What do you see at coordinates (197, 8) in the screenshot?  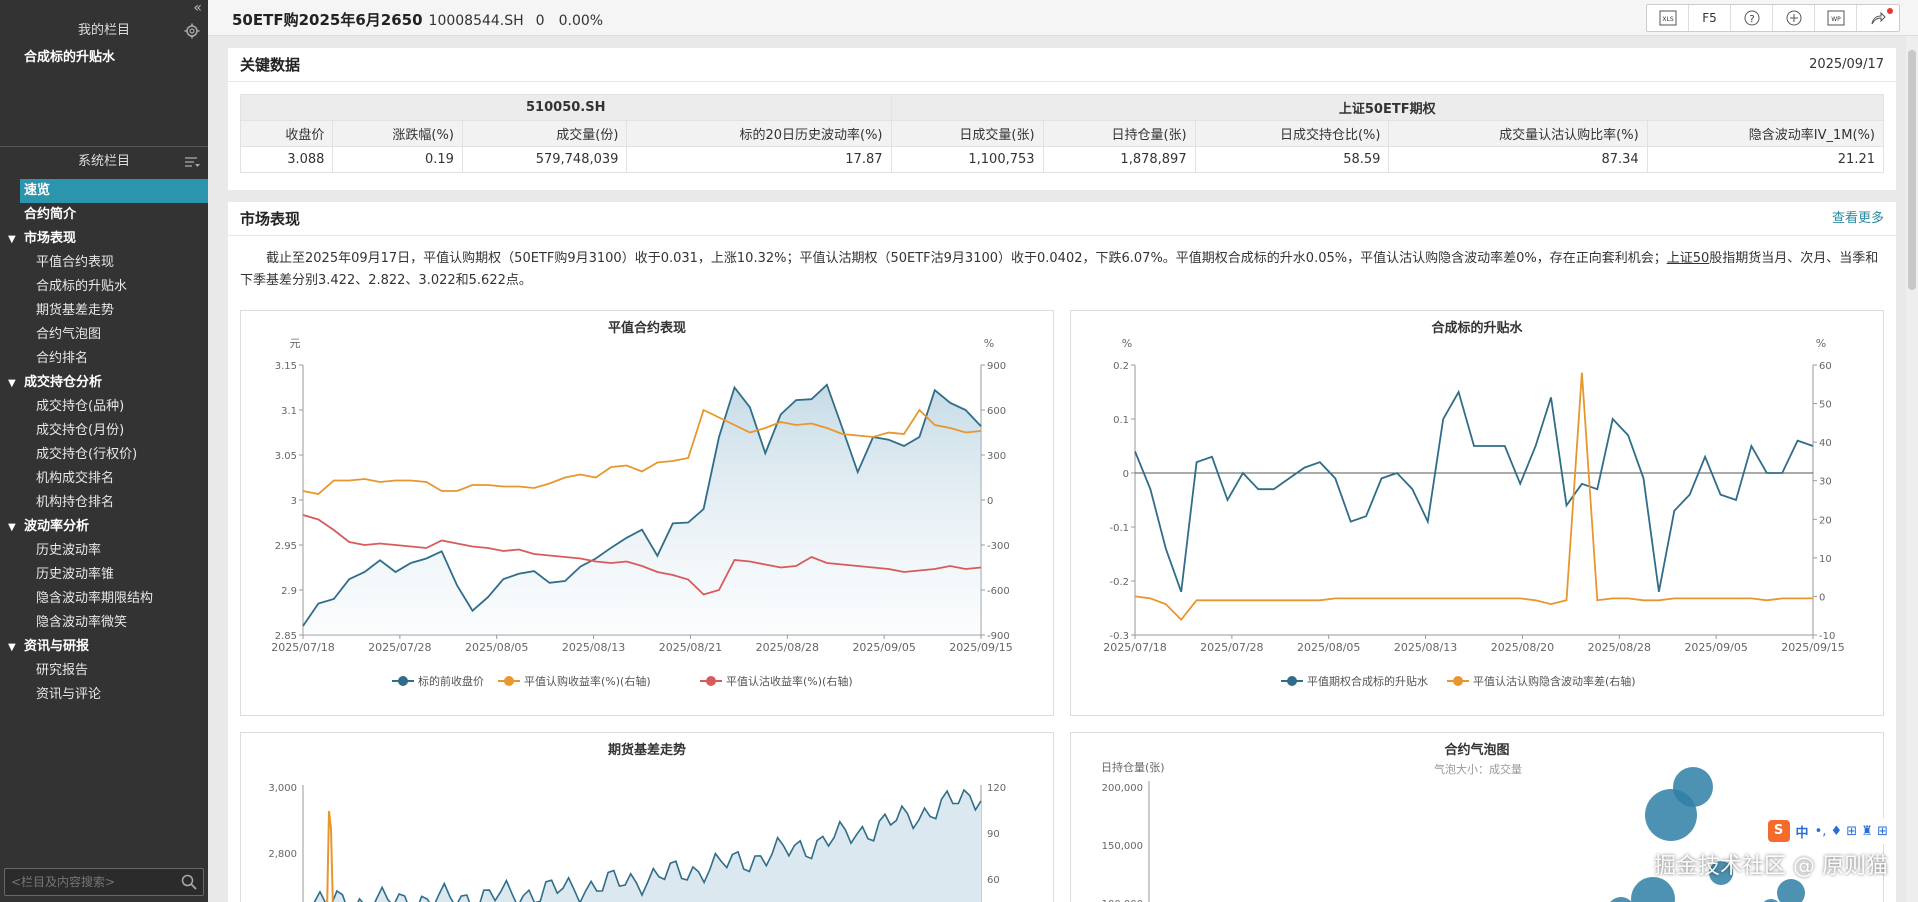 I see `collapse-sidebar-icon: «` at bounding box center [197, 8].